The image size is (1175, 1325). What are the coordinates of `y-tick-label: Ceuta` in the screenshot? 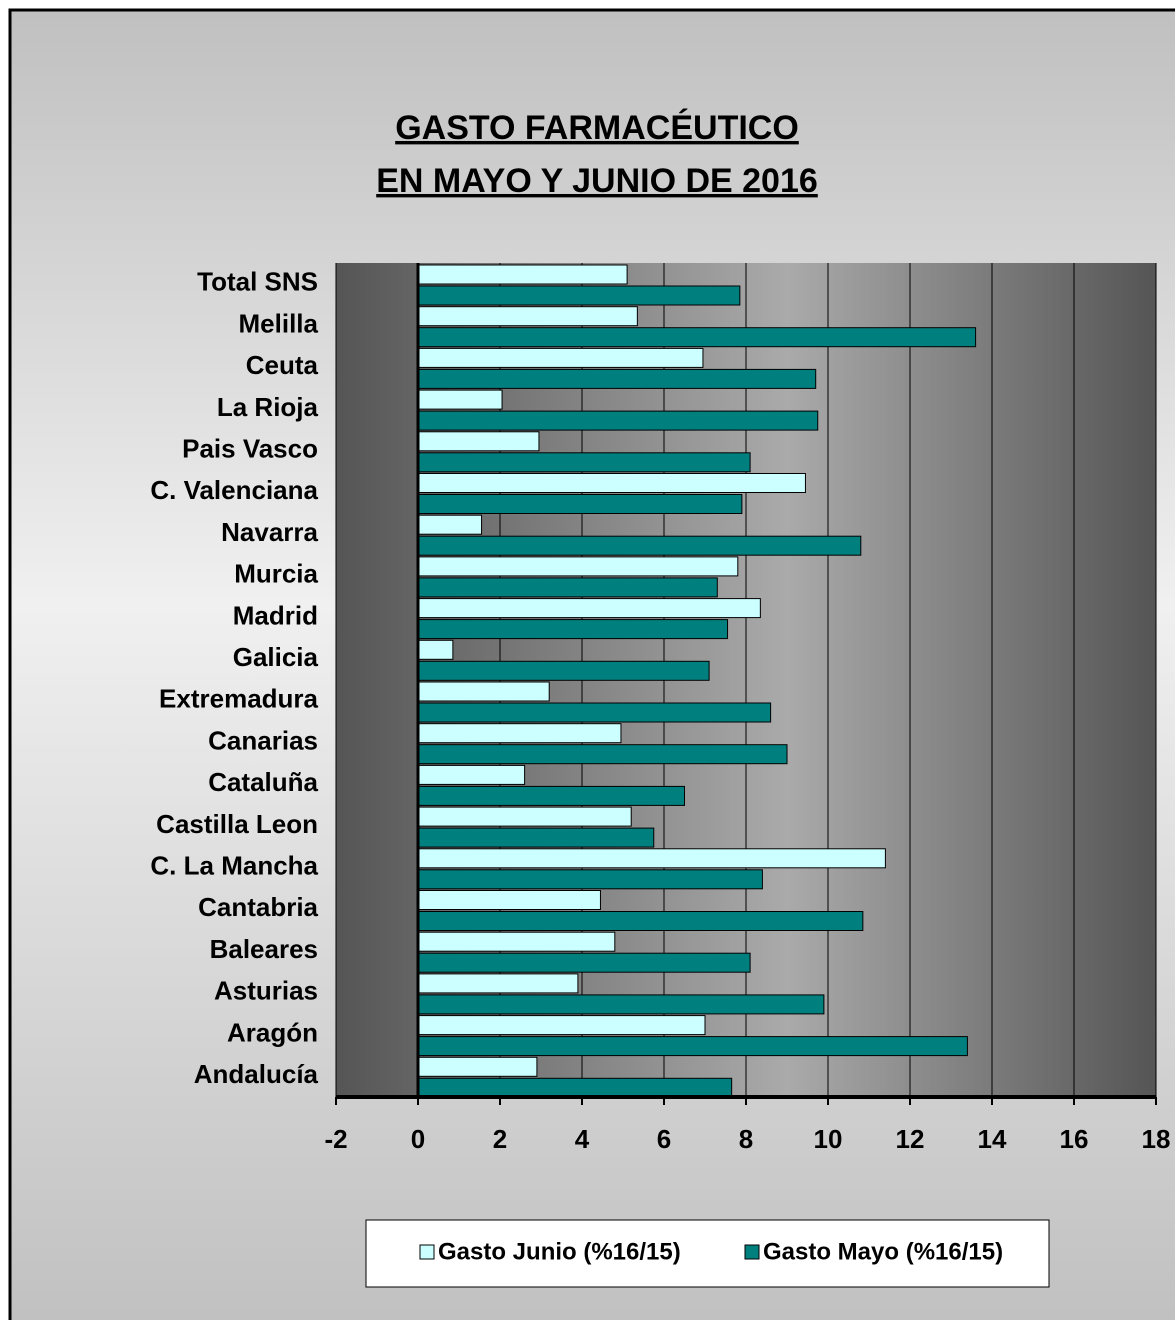 It's located at (282, 365).